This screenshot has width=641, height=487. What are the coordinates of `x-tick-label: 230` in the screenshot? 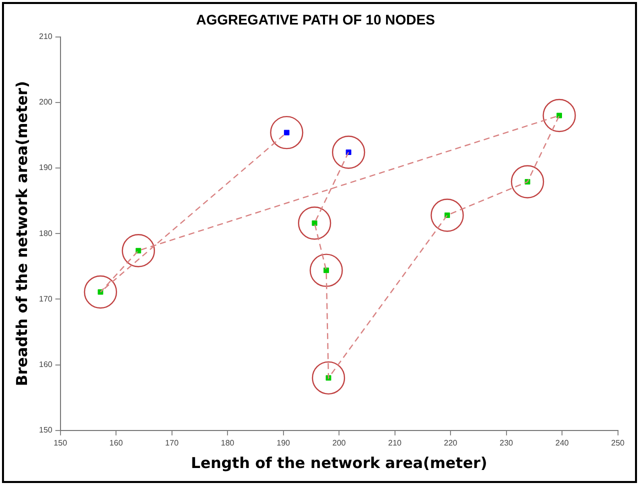 It's located at (507, 443).